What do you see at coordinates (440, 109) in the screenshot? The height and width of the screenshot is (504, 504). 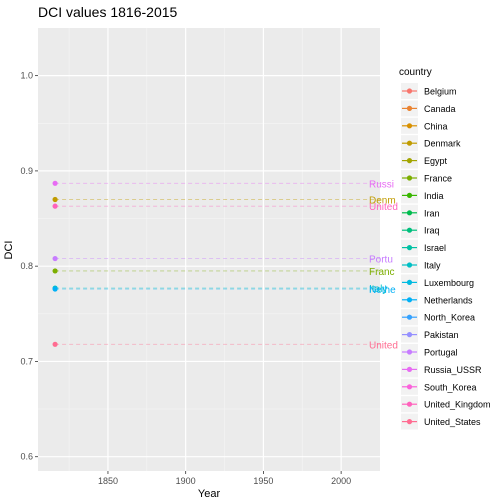 I see `legend-label: Canada` at bounding box center [440, 109].